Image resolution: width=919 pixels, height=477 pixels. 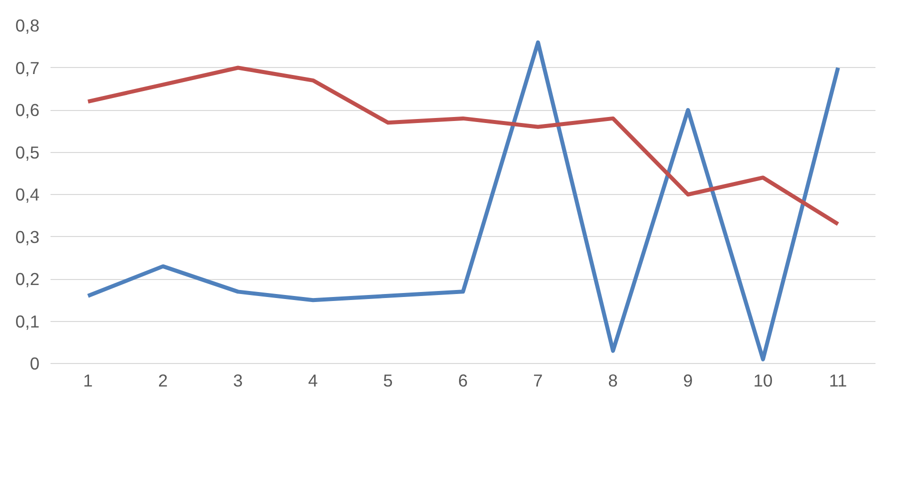 What do you see at coordinates (838, 380) in the screenshot?
I see `x-tick-label: 11` at bounding box center [838, 380].